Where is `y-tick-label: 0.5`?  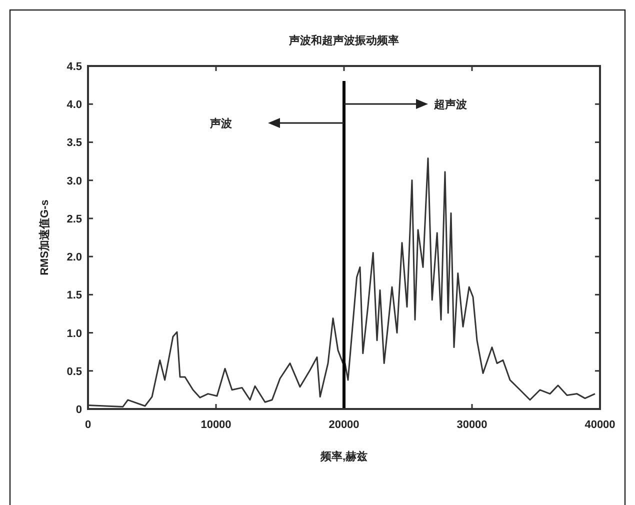 y-tick-label: 0.5 is located at coordinates (74, 372).